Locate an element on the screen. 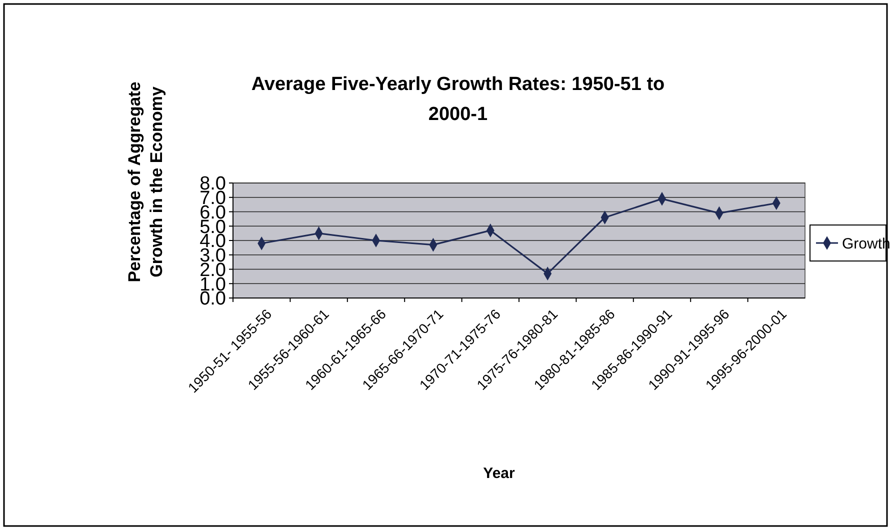  y-axis-title: Percentage of Aggregate Growth in the Economy is located at coordinates (145, 182).